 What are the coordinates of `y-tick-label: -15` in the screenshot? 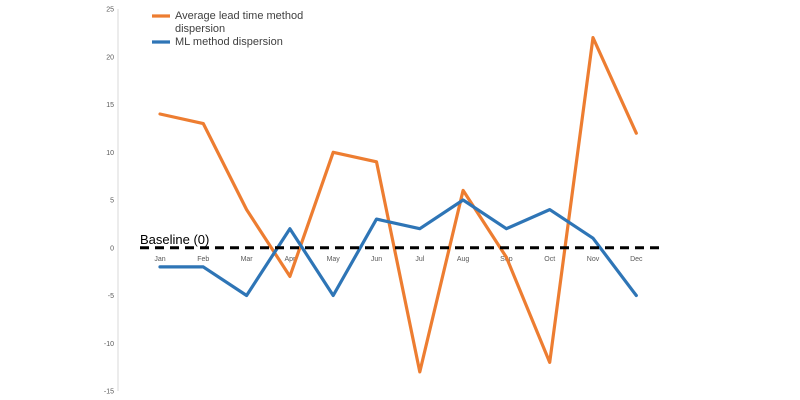 It's located at (109, 392).